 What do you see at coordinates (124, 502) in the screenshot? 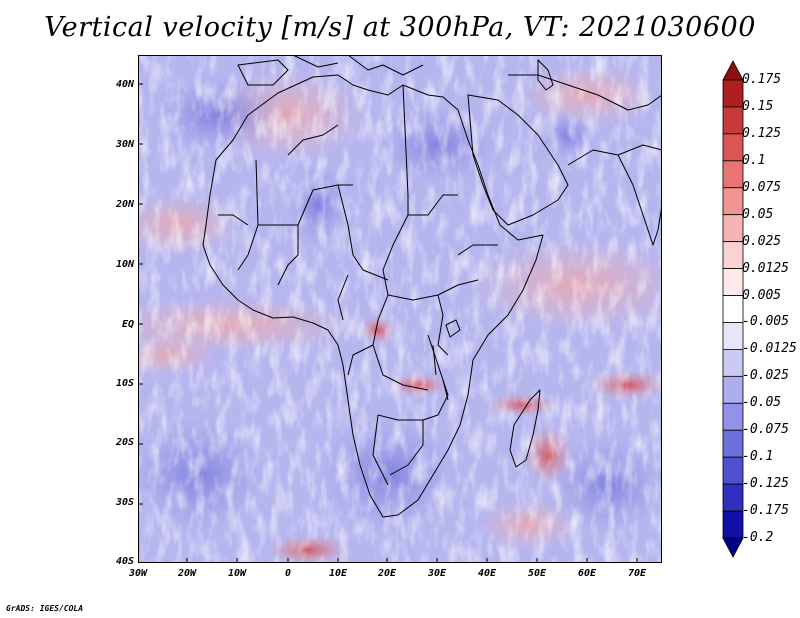
I see `lat-label: 30S` at bounding box center [124, 502].